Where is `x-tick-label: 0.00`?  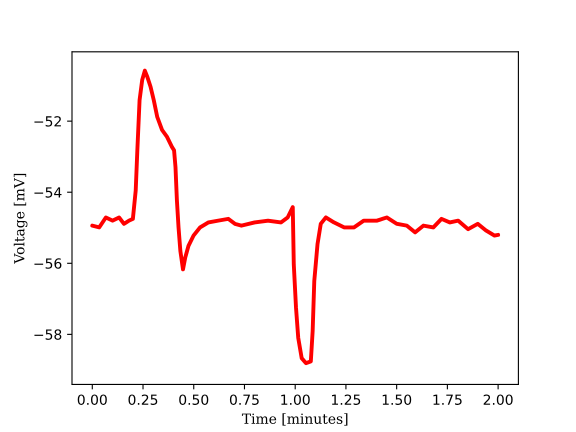
x-tick-label: 0.00 is located at coordinates (92, 399).